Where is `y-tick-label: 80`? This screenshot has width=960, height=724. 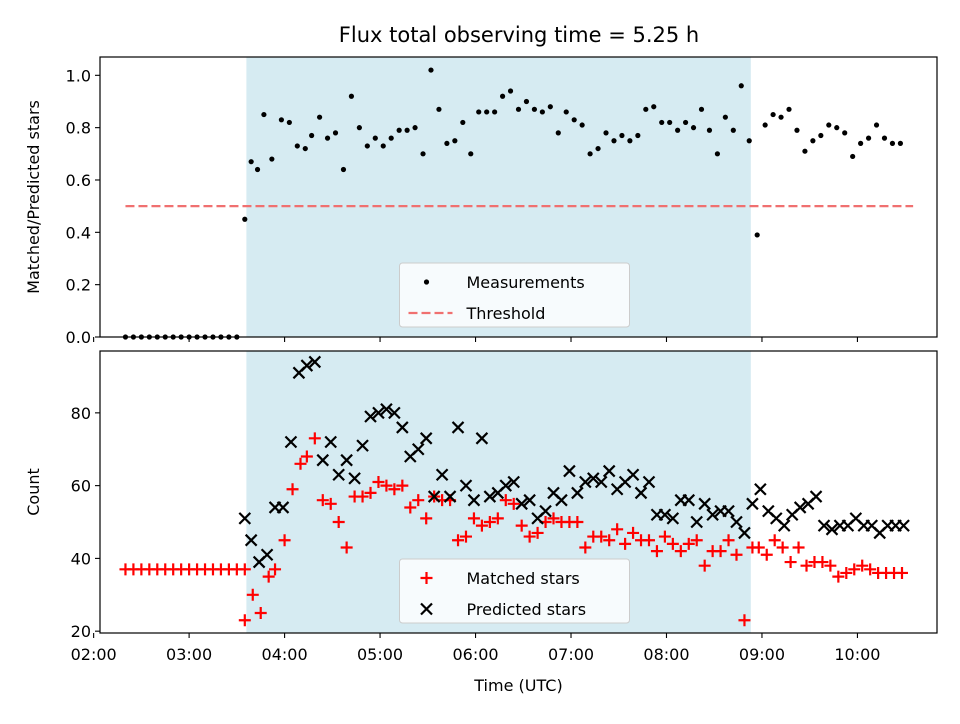 y-tick-label: 80 is located at coordinates (81, 413).